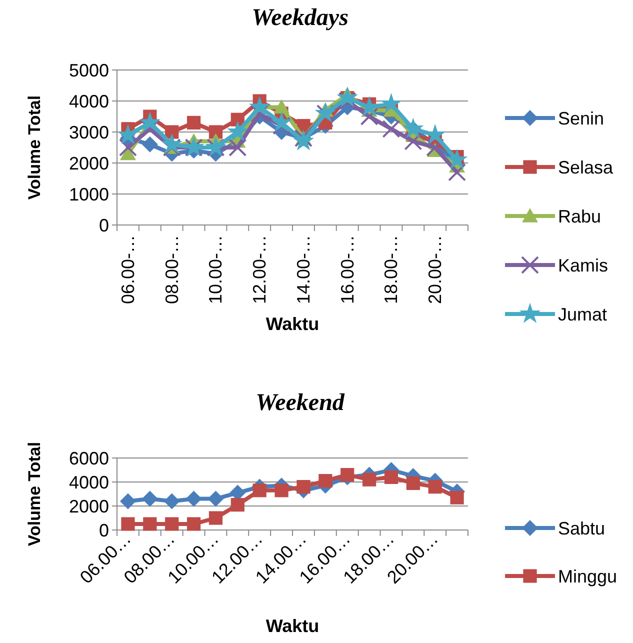  Describe the element at coordinates (583, 314) in the screenshot. I see `legend-label: Jumat` at that location.